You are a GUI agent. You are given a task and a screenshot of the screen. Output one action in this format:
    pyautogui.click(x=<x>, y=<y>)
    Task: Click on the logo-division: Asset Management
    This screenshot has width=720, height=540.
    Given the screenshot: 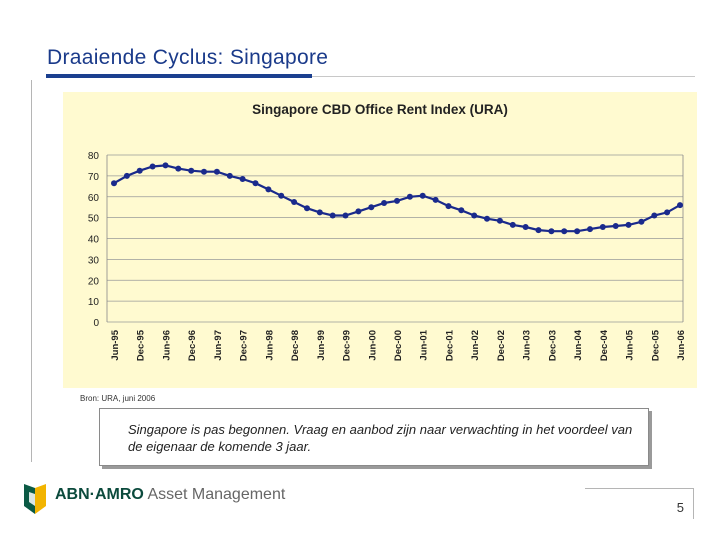 What is the action you would take?
    pyautogui.click(x=216, y=494)
    